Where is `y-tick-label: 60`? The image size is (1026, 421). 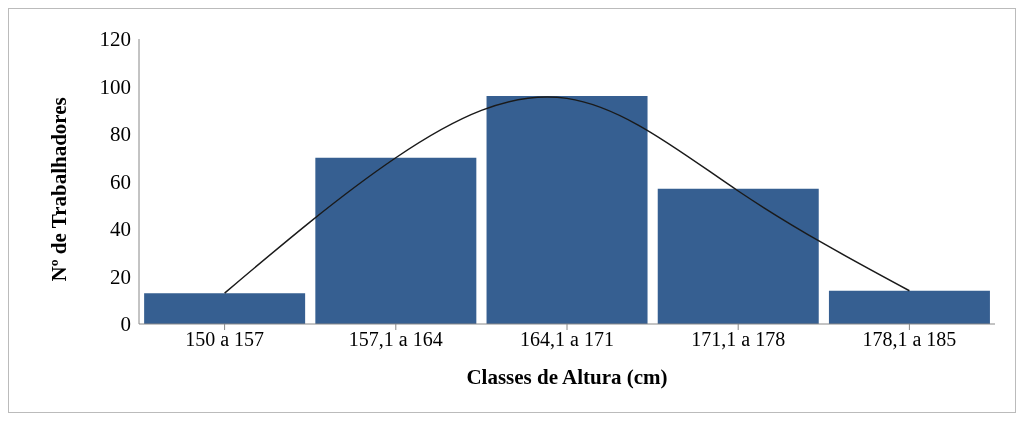
y-tick-label: 60 is located at coordinates (120, 181).